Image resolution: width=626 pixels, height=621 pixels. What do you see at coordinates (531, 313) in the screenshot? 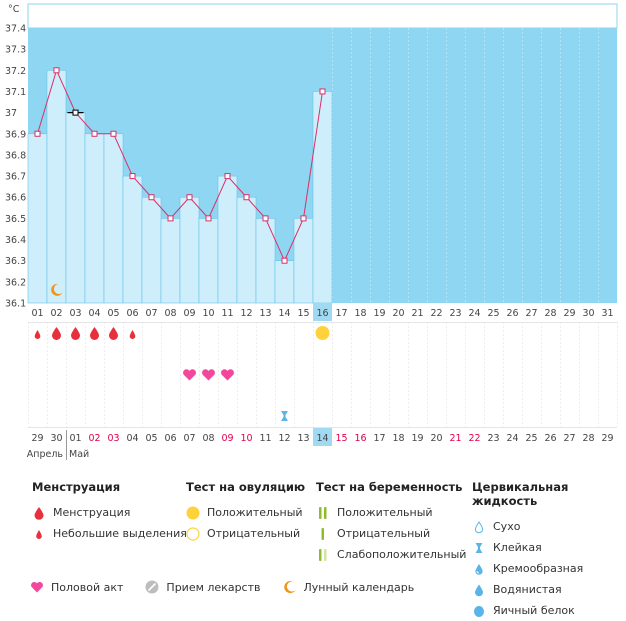
I see `x-tick-label: 27` at bounding box center [531, 313].